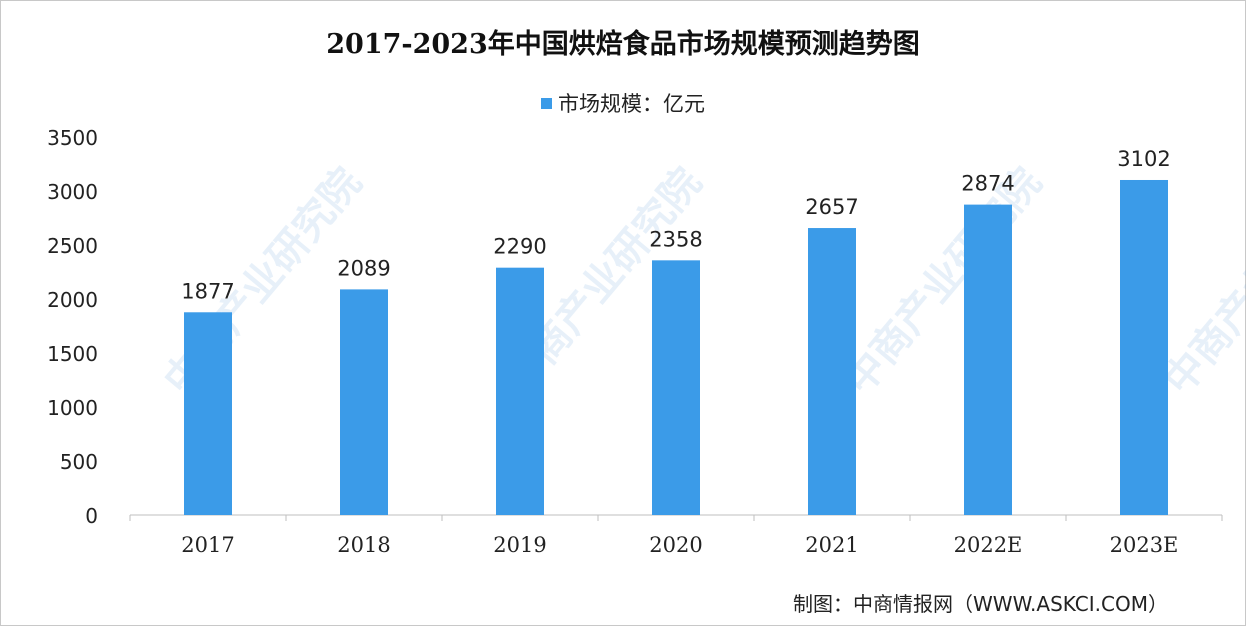 Image resolution: width=1246 pixels, height=626 pixels. Describe the element at coordinates (363, 268) in the screenshot. I see `data-label: 2089` at that location.